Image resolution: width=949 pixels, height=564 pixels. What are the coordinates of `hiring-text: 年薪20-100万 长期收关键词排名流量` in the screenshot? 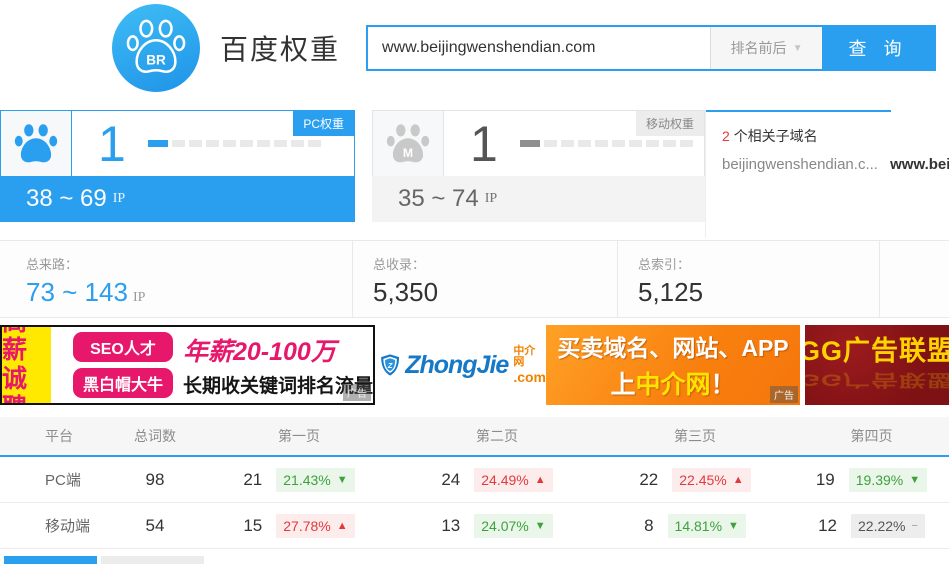 It's located at (273, 365).